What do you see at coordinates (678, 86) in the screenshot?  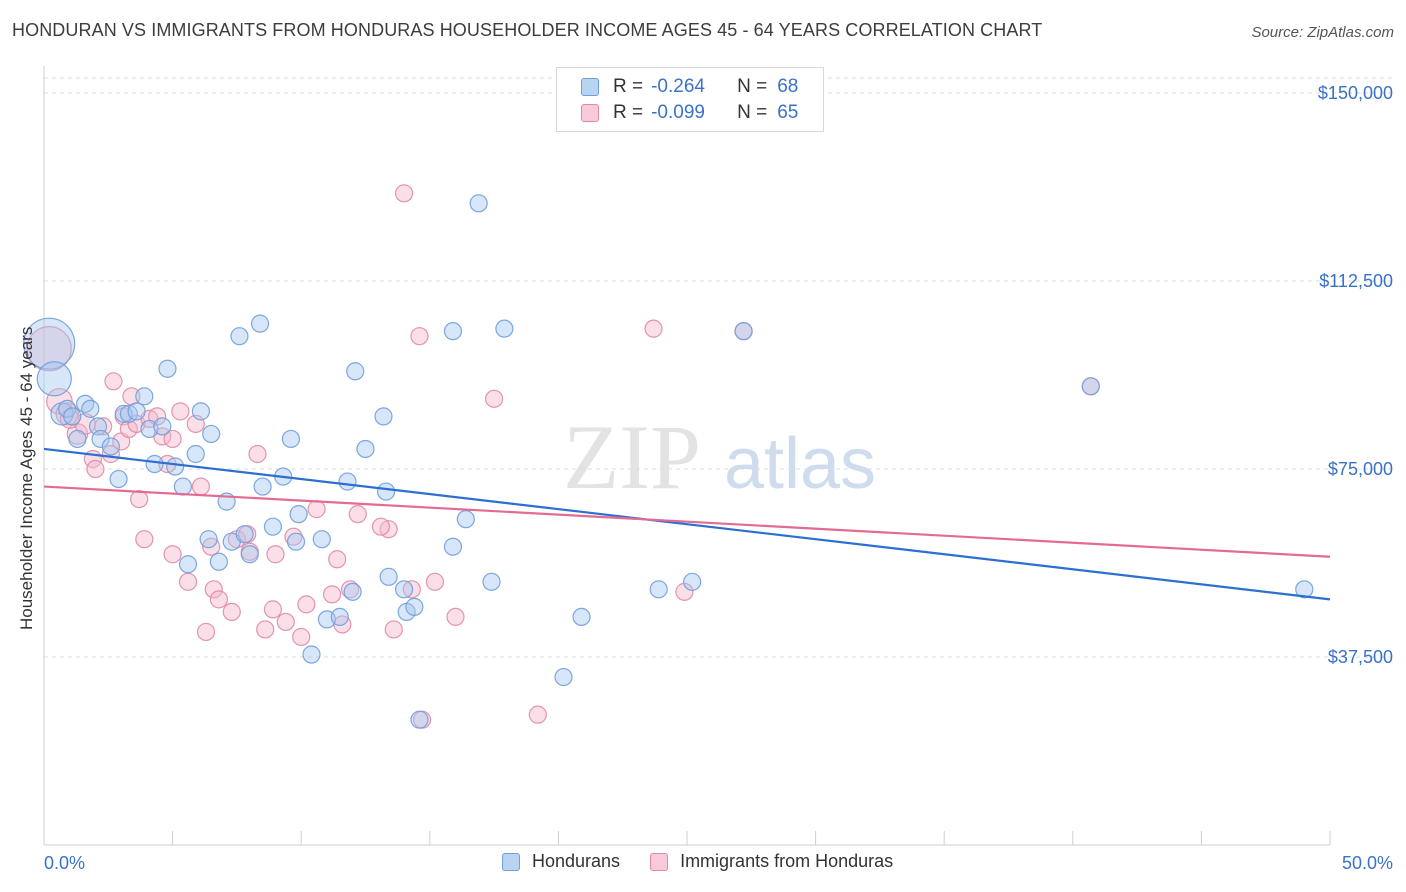 I see `legend-r-value: -0.264` at bounding box center [678, 86].